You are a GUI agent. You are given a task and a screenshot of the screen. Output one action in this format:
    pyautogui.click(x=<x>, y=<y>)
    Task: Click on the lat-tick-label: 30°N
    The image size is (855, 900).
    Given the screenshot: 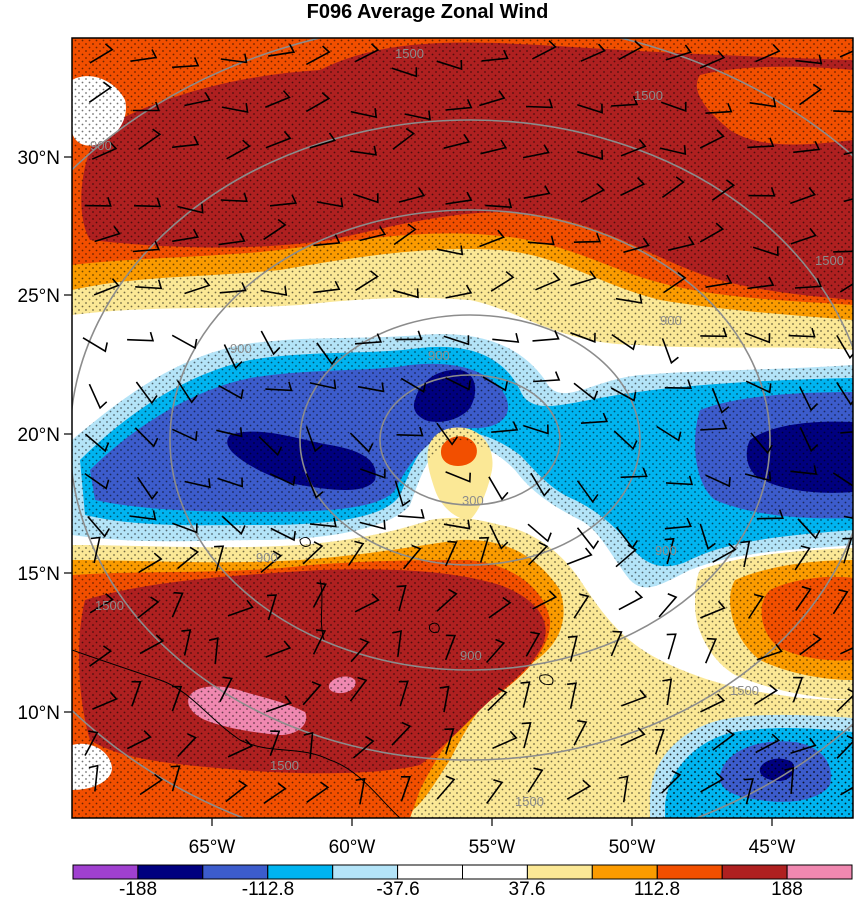 What is the action you would take?
    pyautogui.click(x=39, y=158)
    